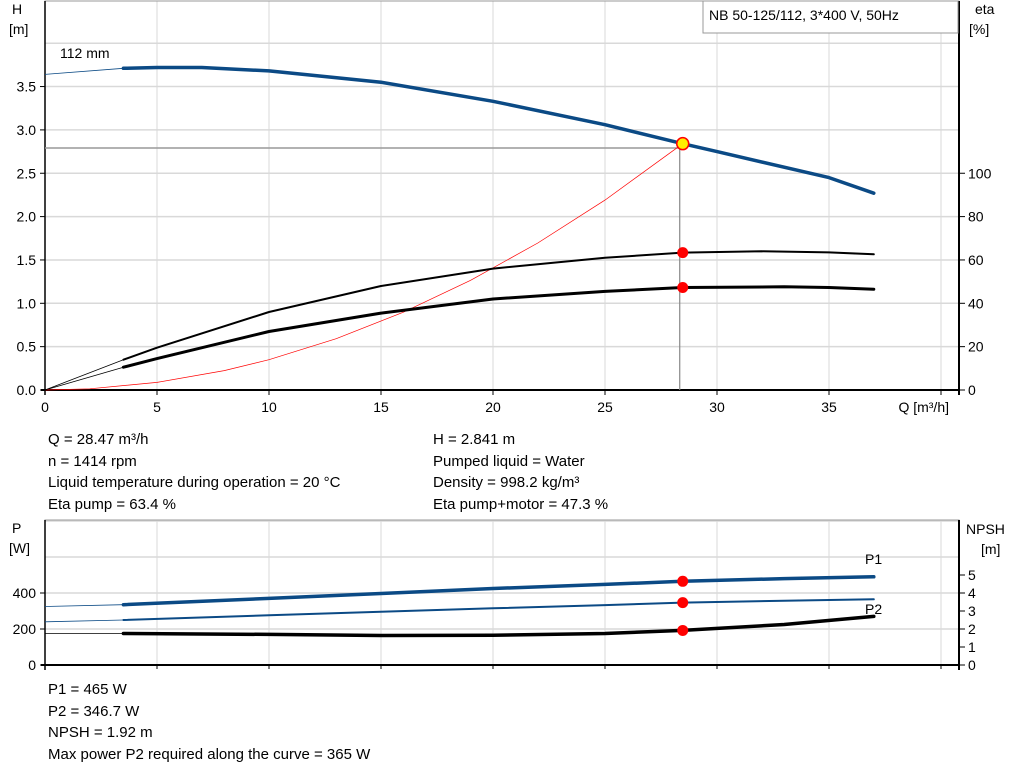  What do you see at coordinates (84, 621) in the screenshot?
I see `p2-curve-extension` at bounding box center [84, 621].